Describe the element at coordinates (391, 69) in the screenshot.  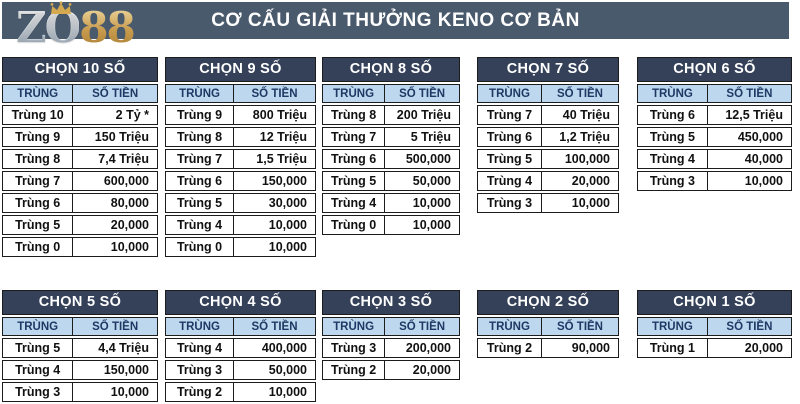
I see `prize-table-title: CHỌN 8 SỐ` at that location.